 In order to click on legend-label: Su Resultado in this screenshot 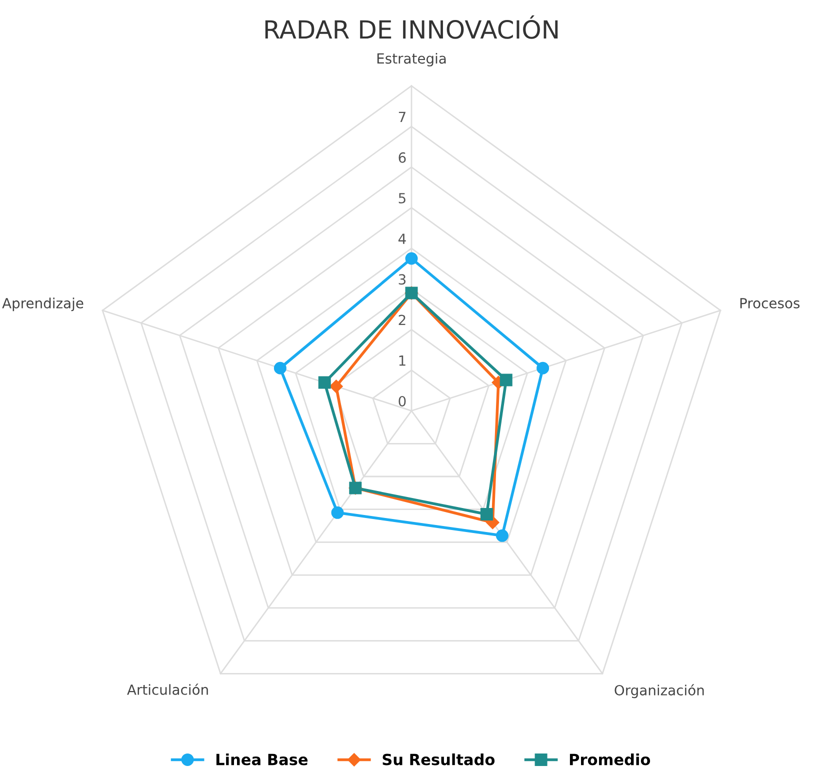, I will do `click(438, 759)`.